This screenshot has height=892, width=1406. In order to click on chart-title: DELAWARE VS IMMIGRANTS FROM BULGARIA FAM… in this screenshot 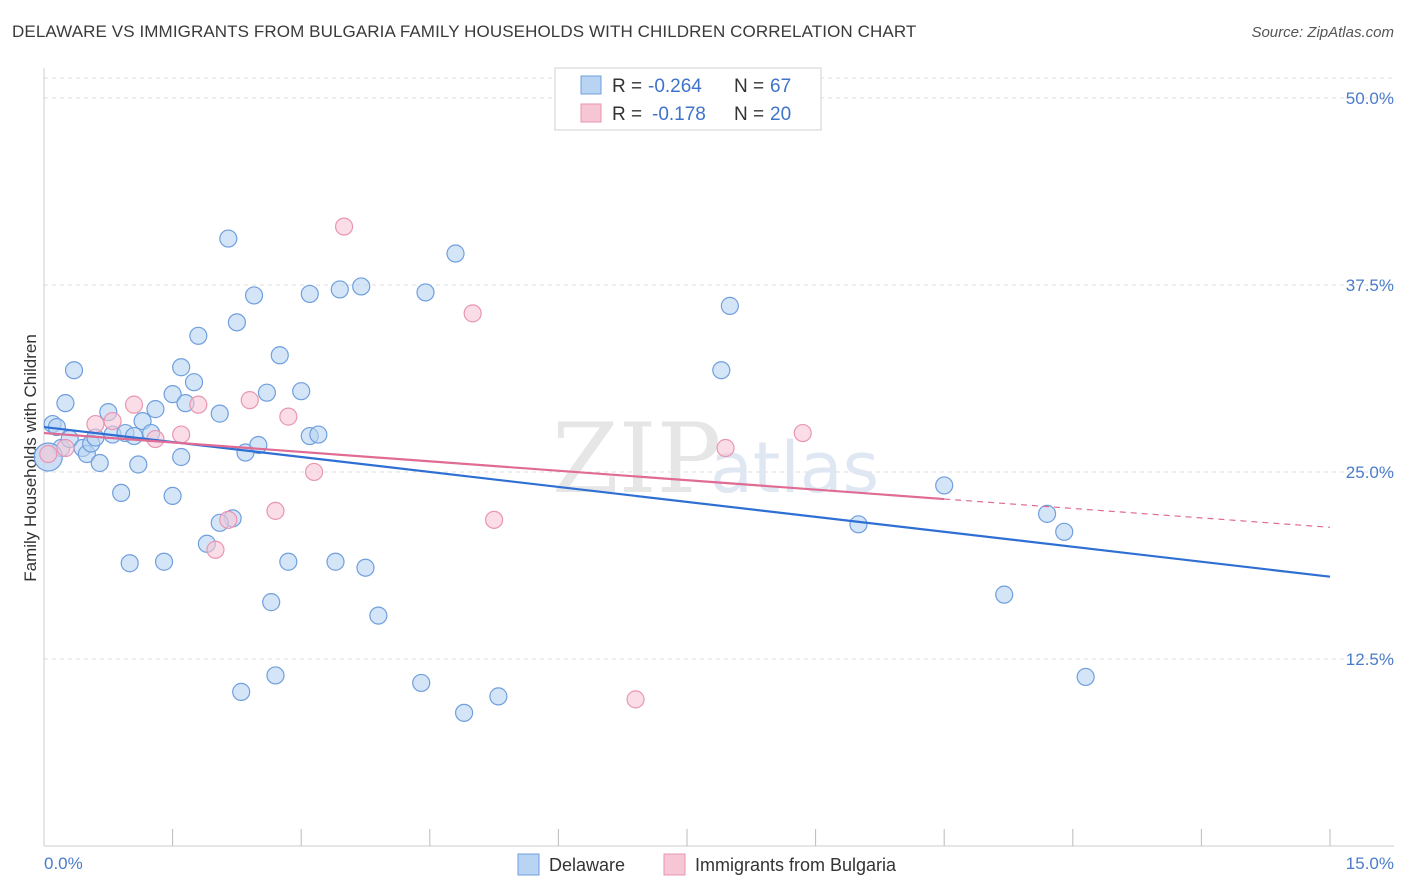, I will do `click(464, 31)`.